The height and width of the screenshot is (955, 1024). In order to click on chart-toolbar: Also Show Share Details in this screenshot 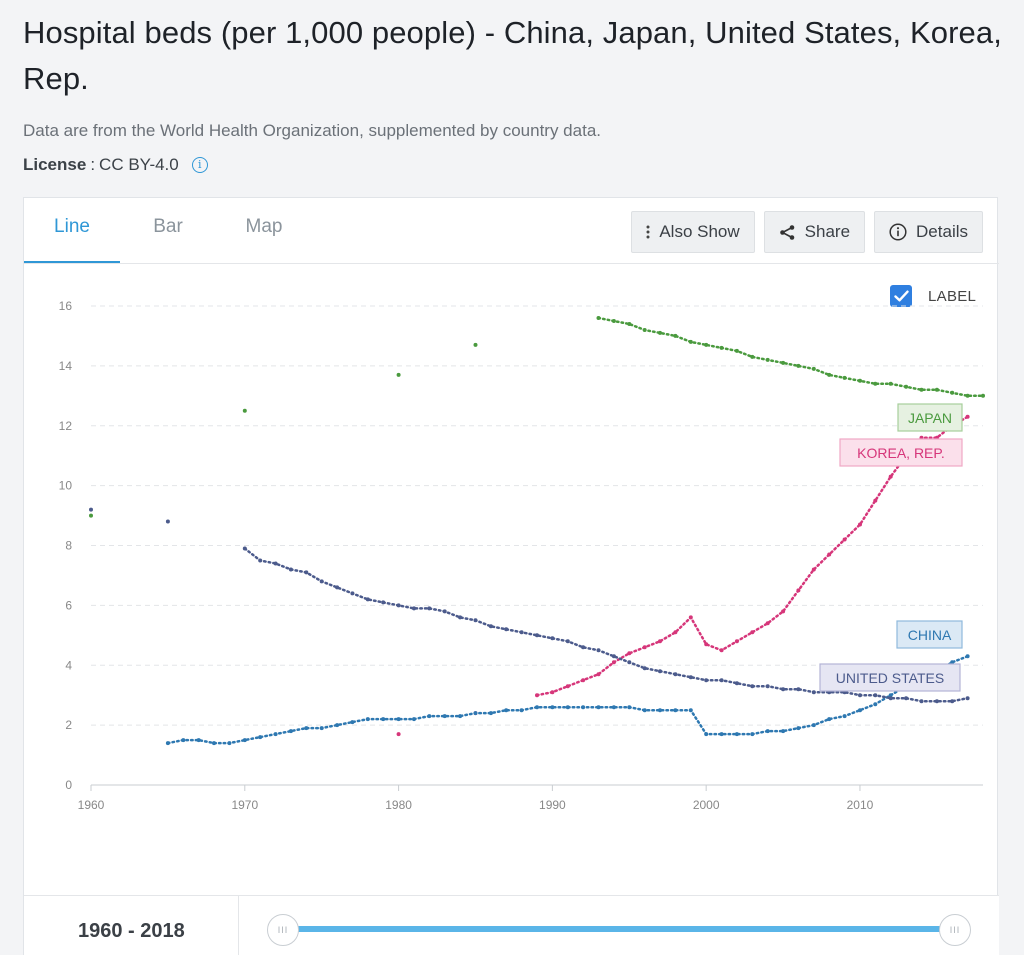, I will do `click(807, 232)`.